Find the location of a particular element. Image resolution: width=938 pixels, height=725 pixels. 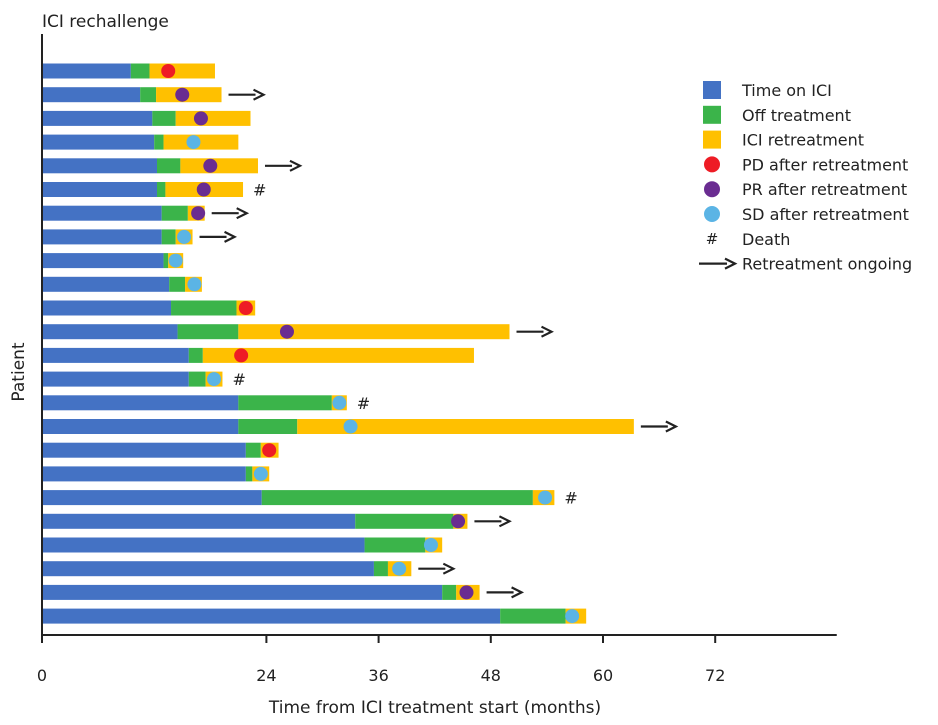

x-tick-label: 36 is located at coordinates (378, 675).